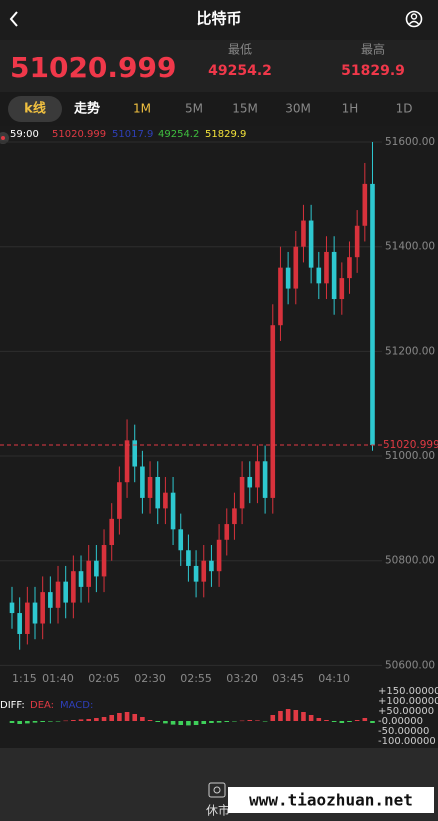  What do you see at coordinates (58, 678) in the screenshot?
I see `x-tick-label: 01:40` at bounding box center [58, 678].